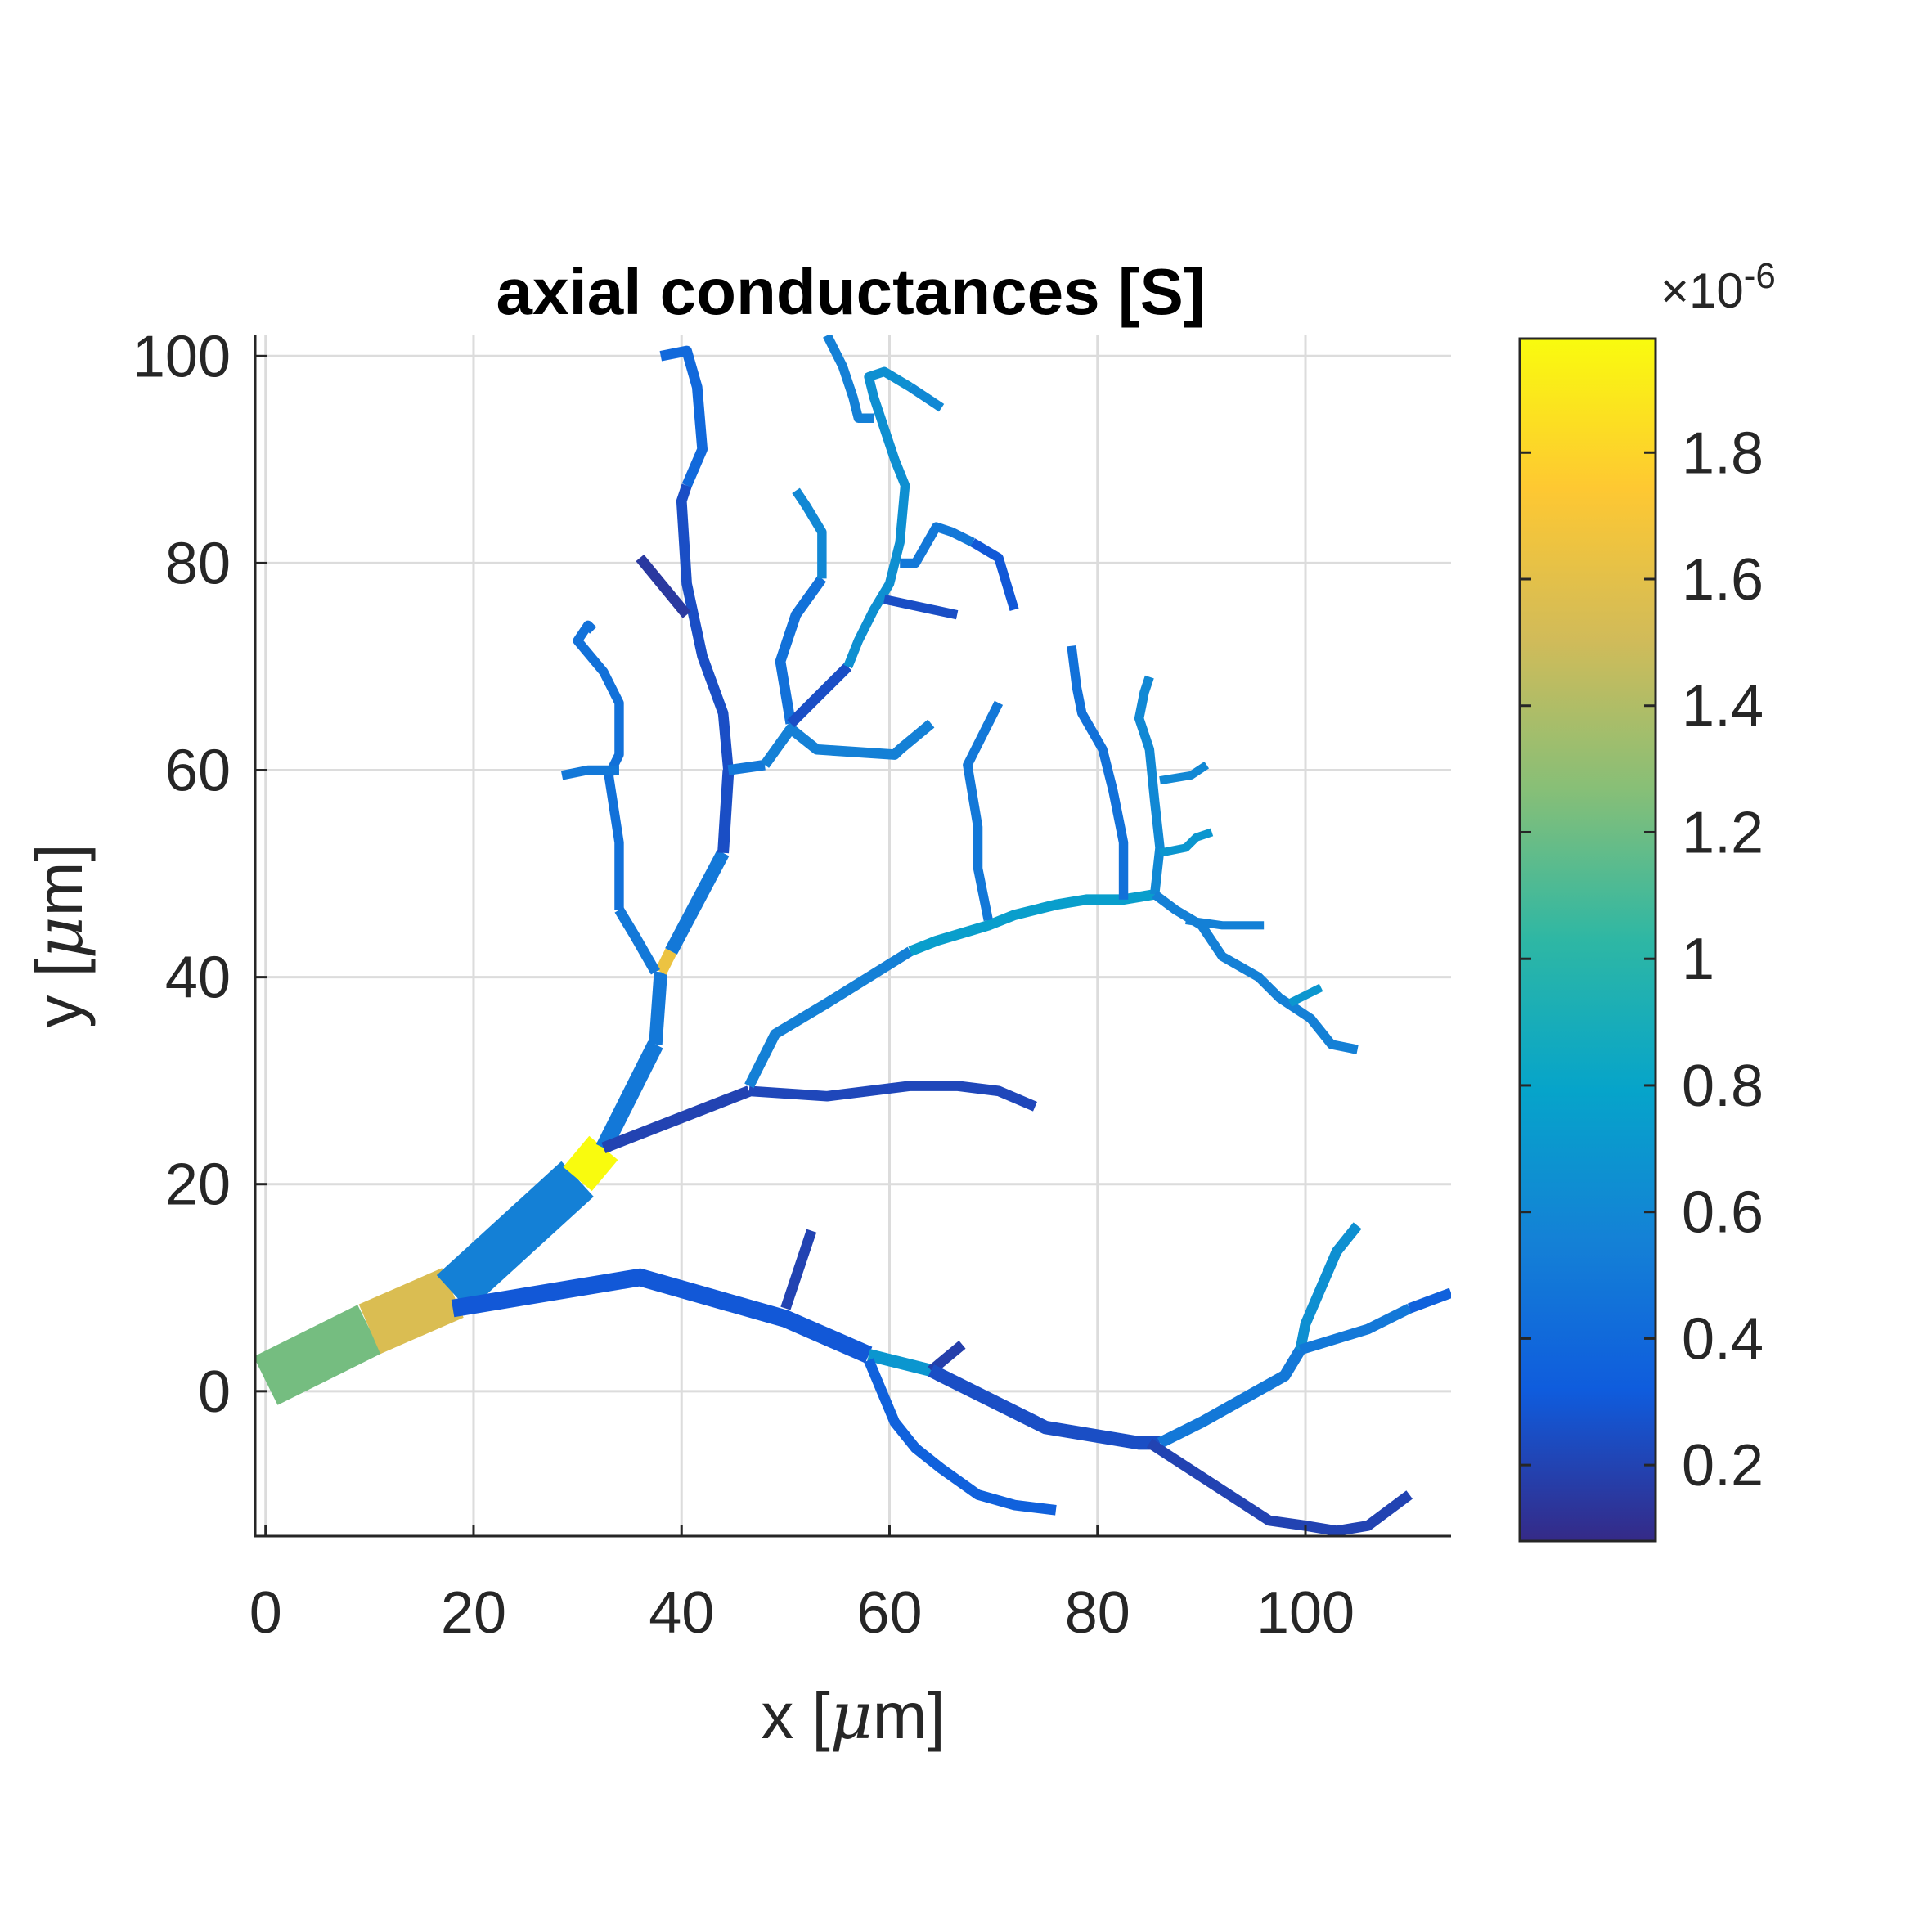 This screenshot has height=1932, width=1932. Describe the element at coordinates (1723, 707) in the screenshot. I see `colorbar-tick-label: 1.4` at that location.